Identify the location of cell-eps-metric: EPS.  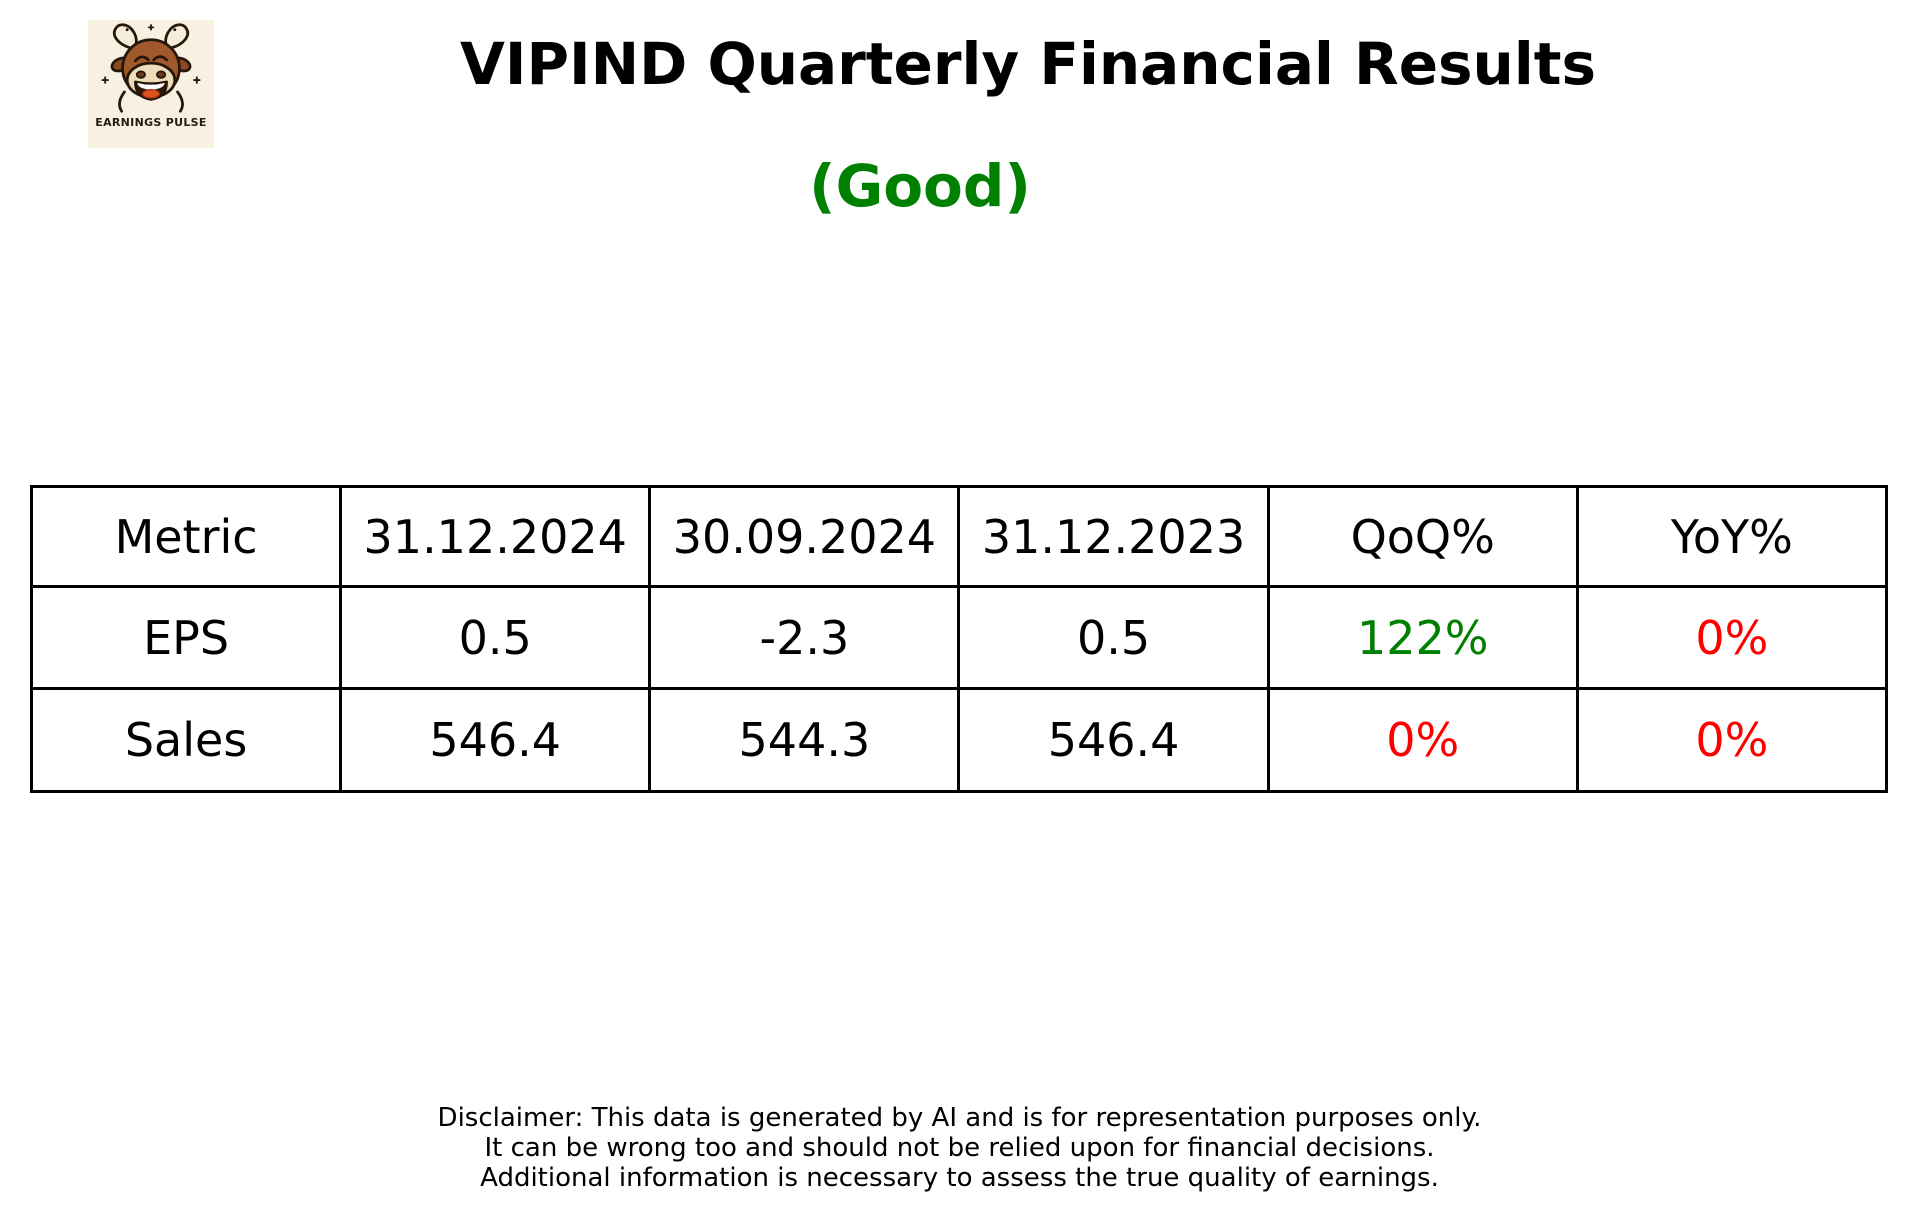
(186, 637).